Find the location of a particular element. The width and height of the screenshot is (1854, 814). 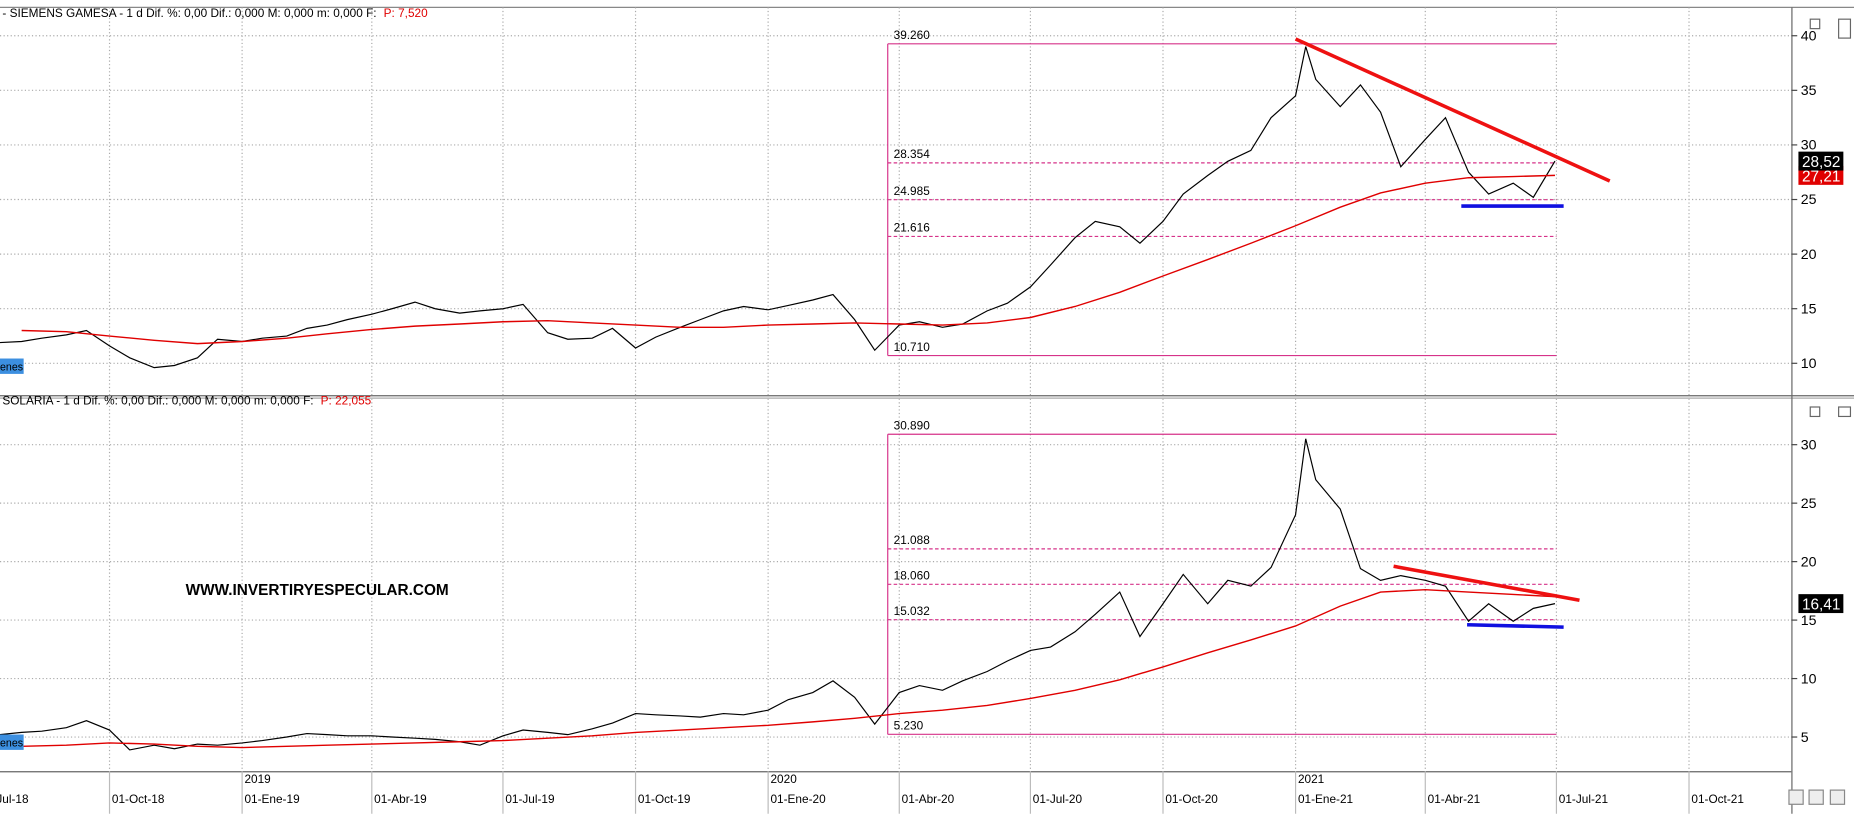

value-tag-label: 27,21 is located at coordinates (1821, 176).